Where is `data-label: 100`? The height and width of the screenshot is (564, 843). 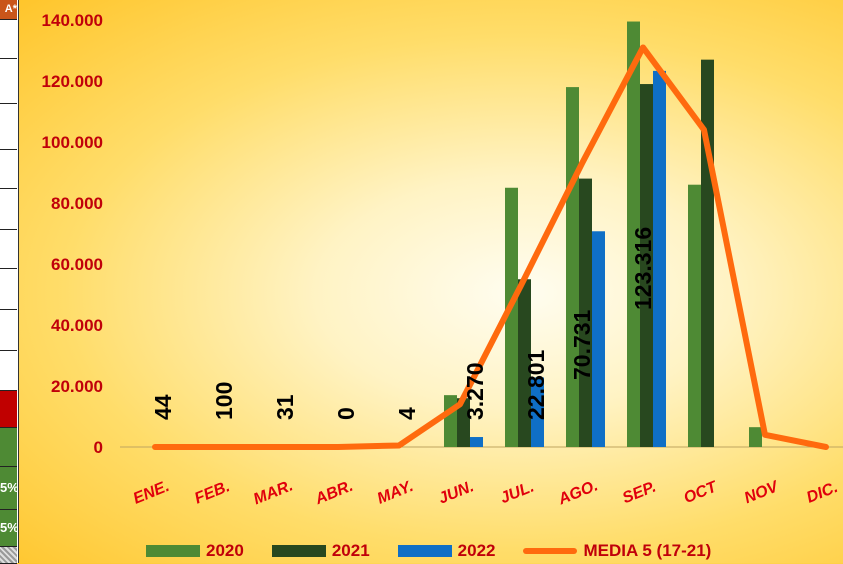
data-label: 100 is located at coordinates (224, 401).